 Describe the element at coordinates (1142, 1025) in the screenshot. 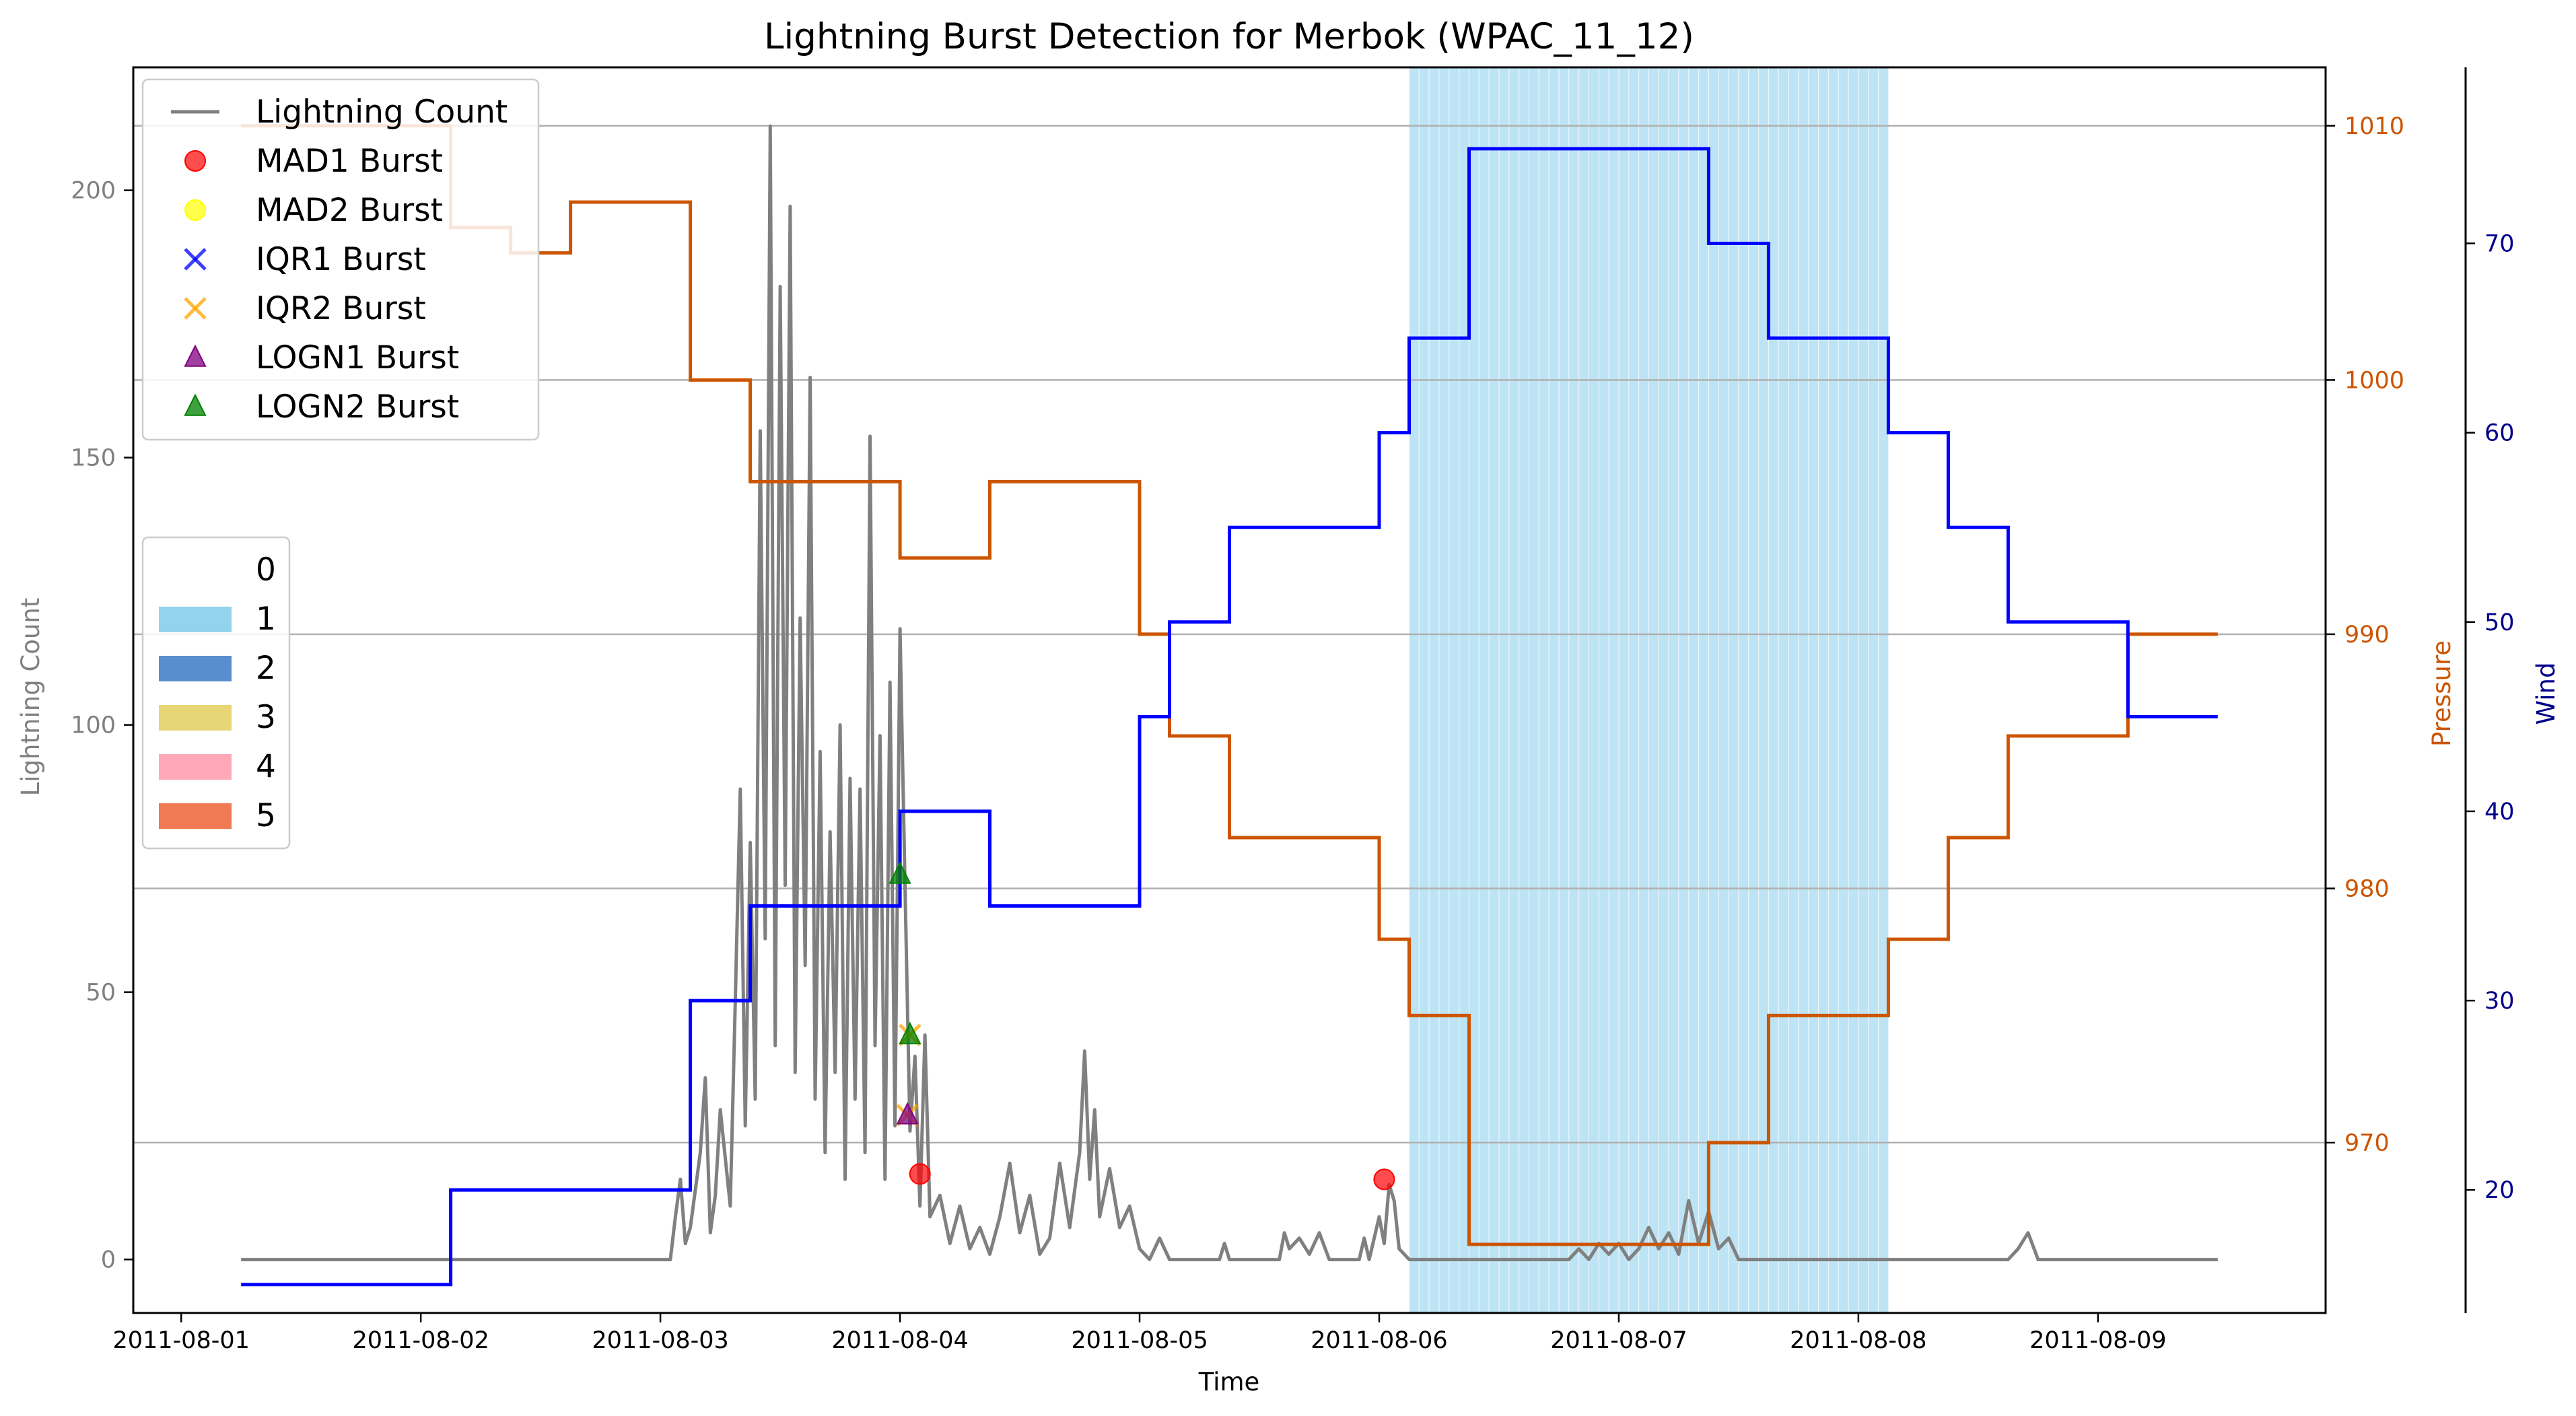

I see `burst-marker-layer` at that location.